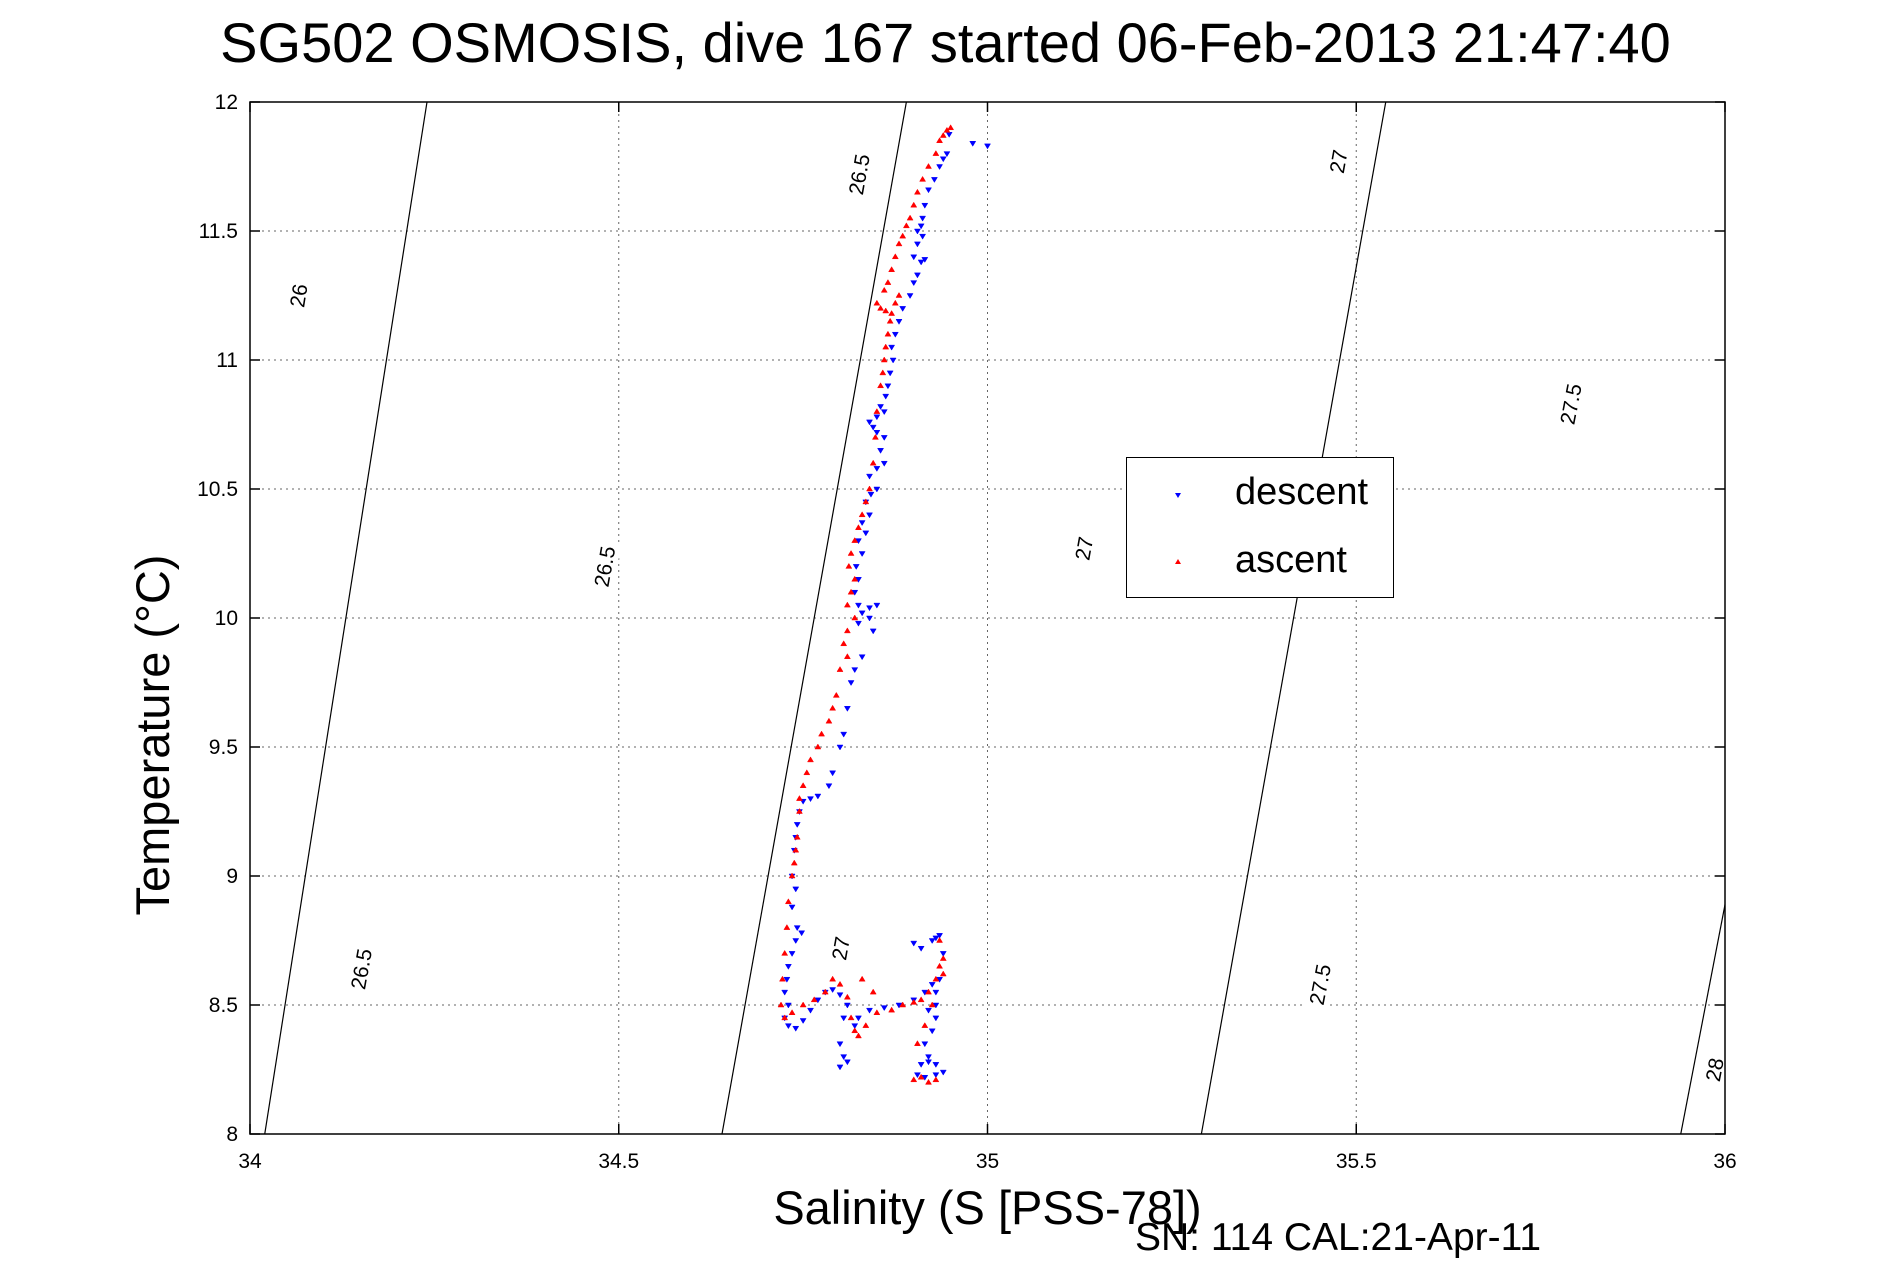 This screenshot has width=1891, height=1262. Describe the element at coordinates (1302, 492) in the screenshot. I see `legend-label-descent: descent` at that location.